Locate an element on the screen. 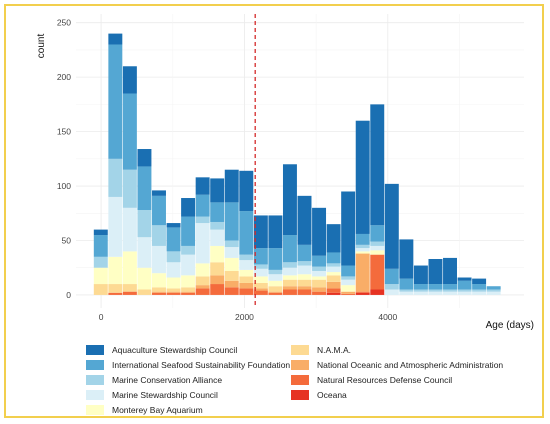  y-tick-label: 250 is located at coordinates (64, 23).